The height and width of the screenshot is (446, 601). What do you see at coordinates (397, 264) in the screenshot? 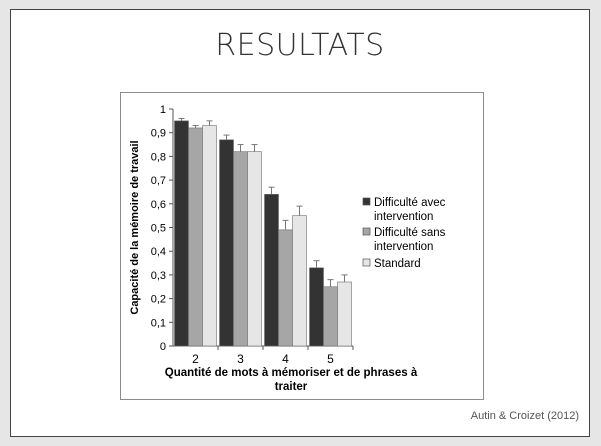
I see `legend-label: Standard` at bounding box center [397, 264].